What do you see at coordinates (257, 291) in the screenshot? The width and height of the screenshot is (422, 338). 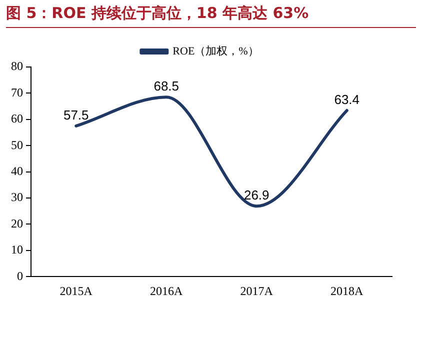 I see `x-tick-label: 2017A` at bounding box center [257, 291].